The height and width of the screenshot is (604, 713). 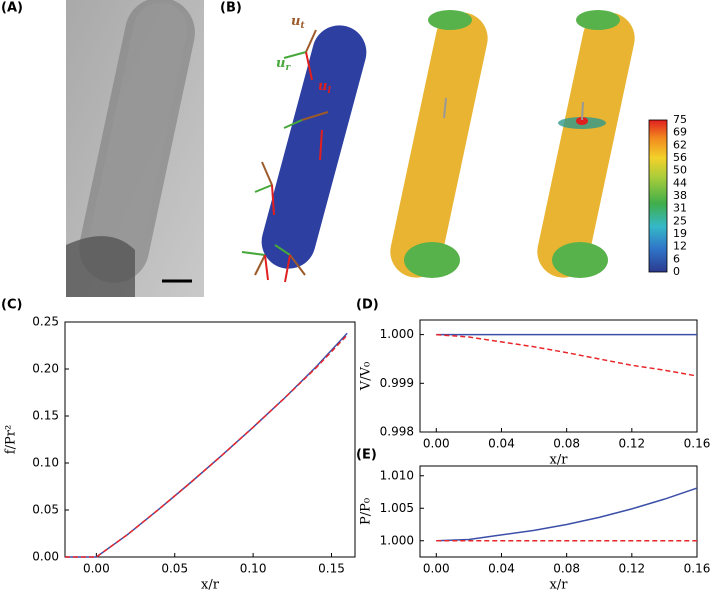 What do you see at coordinates (302, 26) in the screenshot?
I see `vector-sub: t` at bounding box center [302, 26].